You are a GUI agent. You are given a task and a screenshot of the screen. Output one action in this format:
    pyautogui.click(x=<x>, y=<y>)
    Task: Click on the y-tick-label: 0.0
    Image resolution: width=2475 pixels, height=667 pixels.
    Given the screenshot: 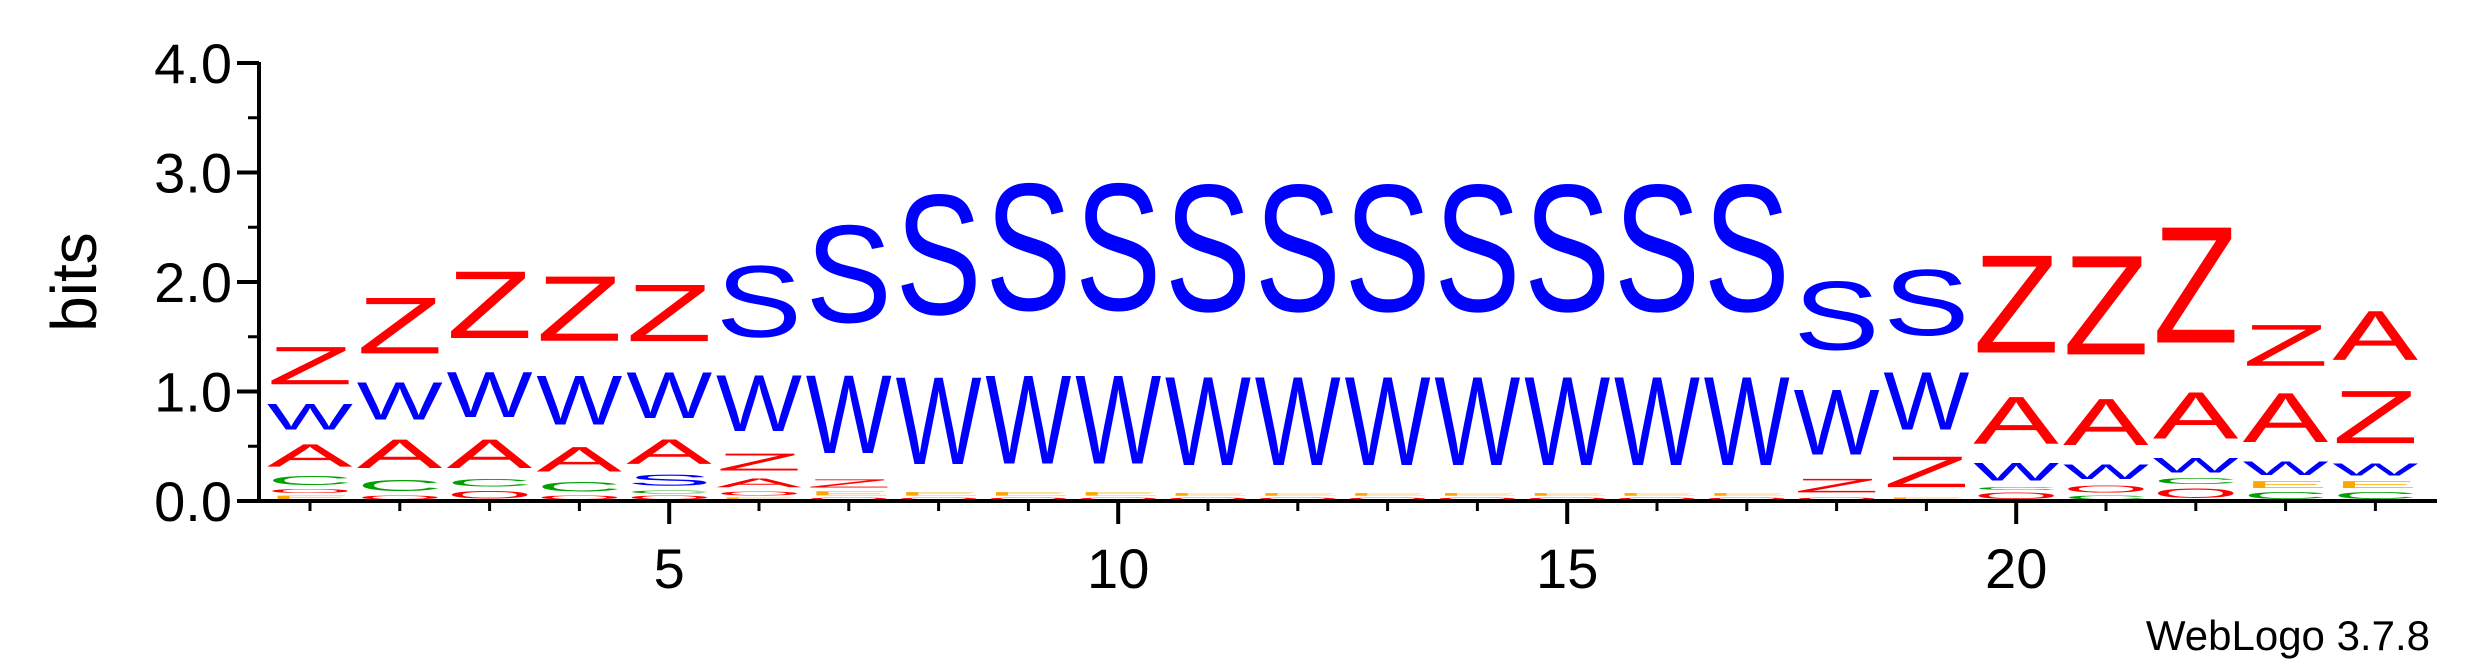 What is the action you would take?
    pyautogui.click(x=193, y=501)
    